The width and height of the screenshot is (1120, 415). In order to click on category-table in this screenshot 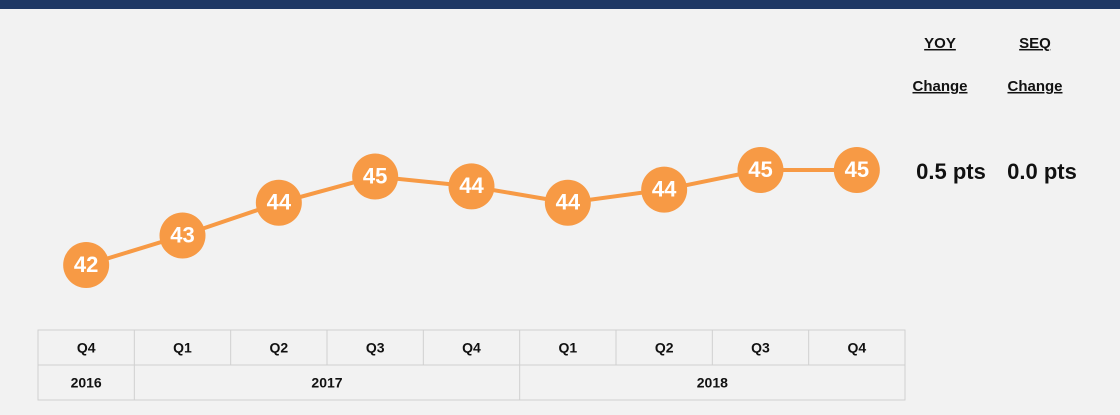, I will do `click(471, 365)`.